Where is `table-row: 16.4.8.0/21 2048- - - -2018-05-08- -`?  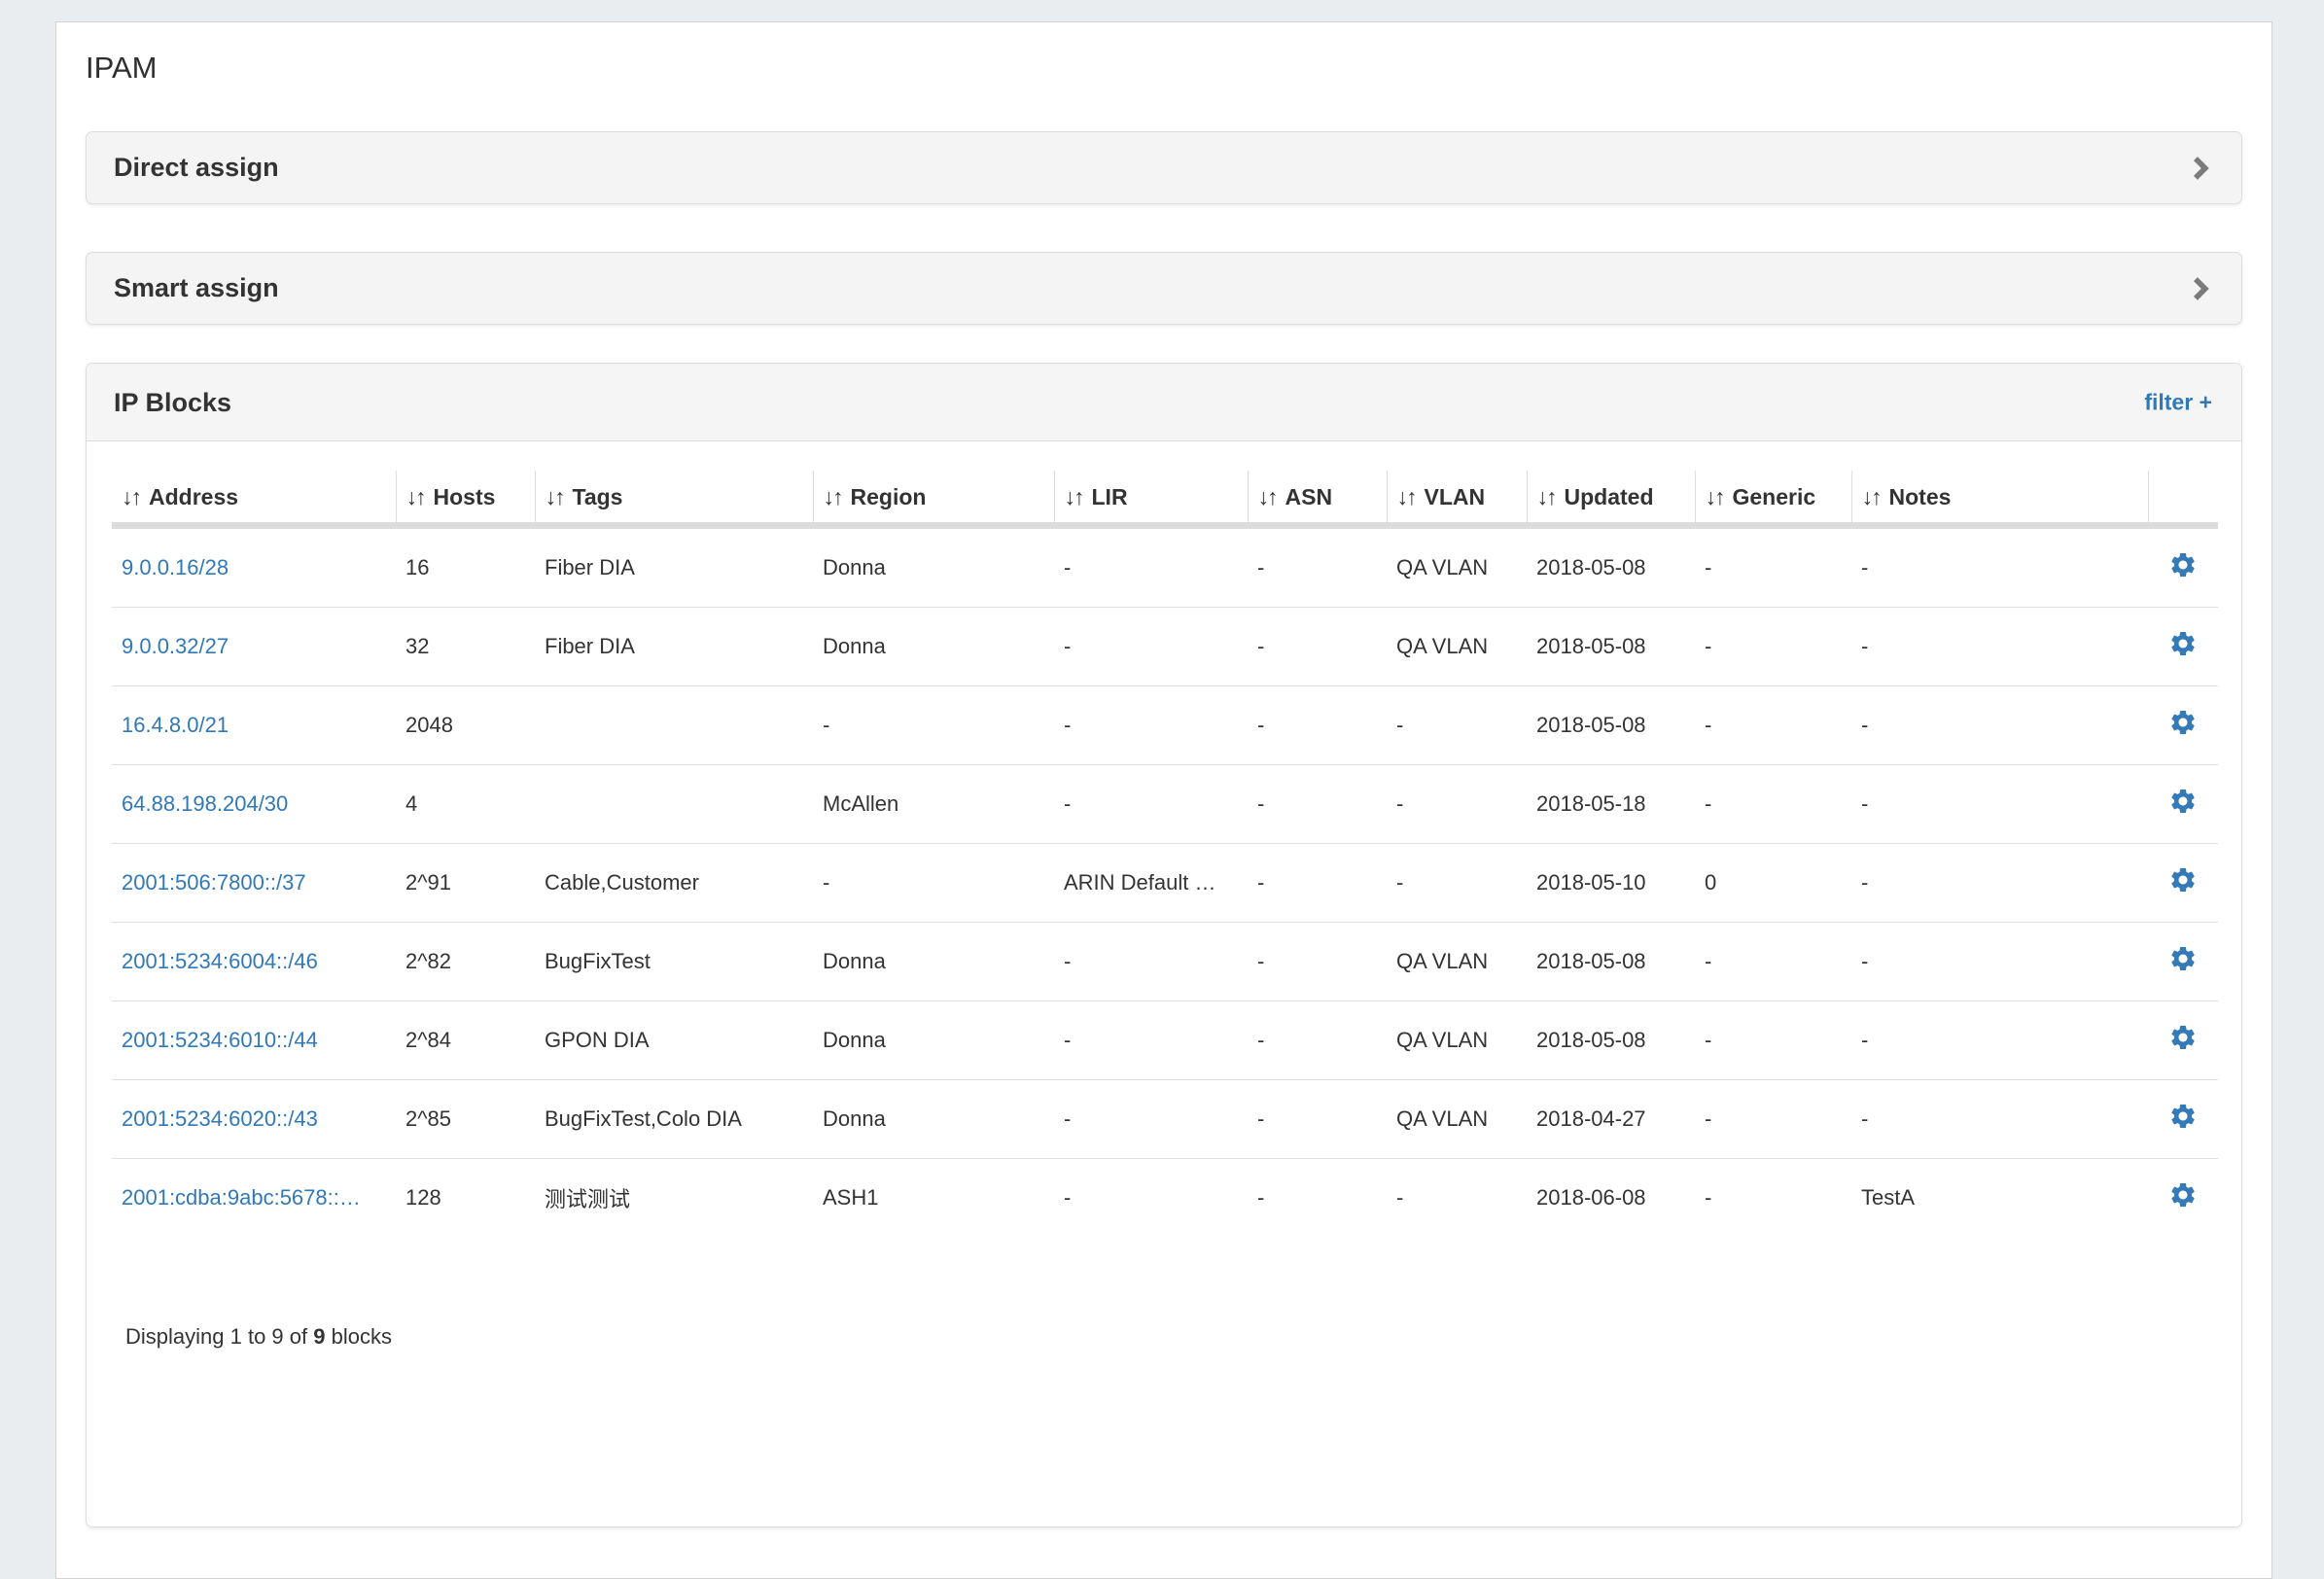 table-row: 16.4.8.0/21 2048- - - -2018-05-08- - is located at coordinates (1165, 725).